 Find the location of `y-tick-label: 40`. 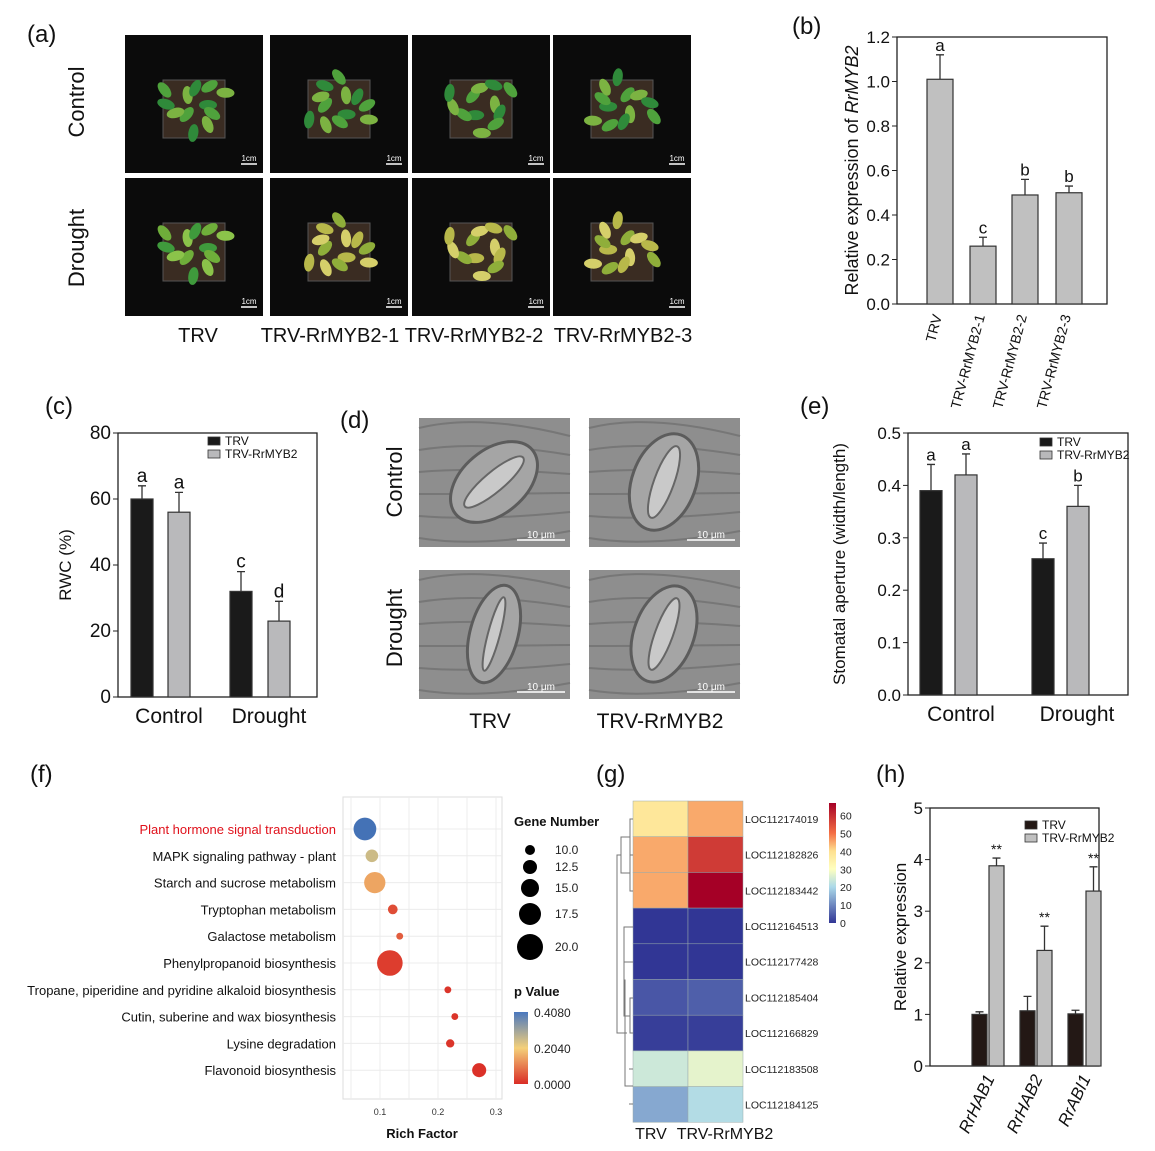

y-tick-label: 40 is located at coordinates (100, 565).